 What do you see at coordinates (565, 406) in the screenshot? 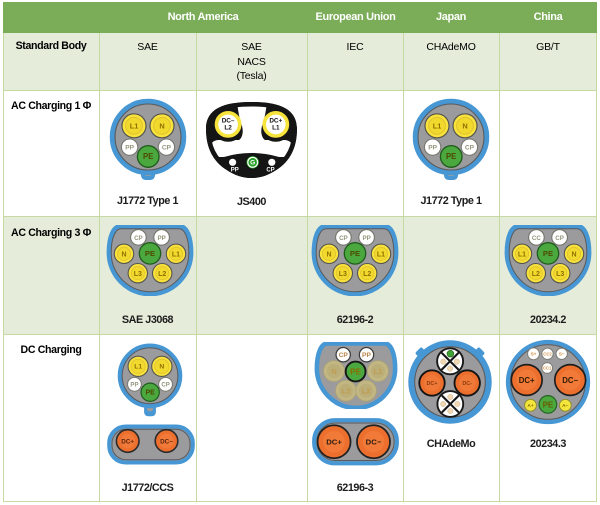
I see `svg-text: A−` at bounding box center [565, 406].